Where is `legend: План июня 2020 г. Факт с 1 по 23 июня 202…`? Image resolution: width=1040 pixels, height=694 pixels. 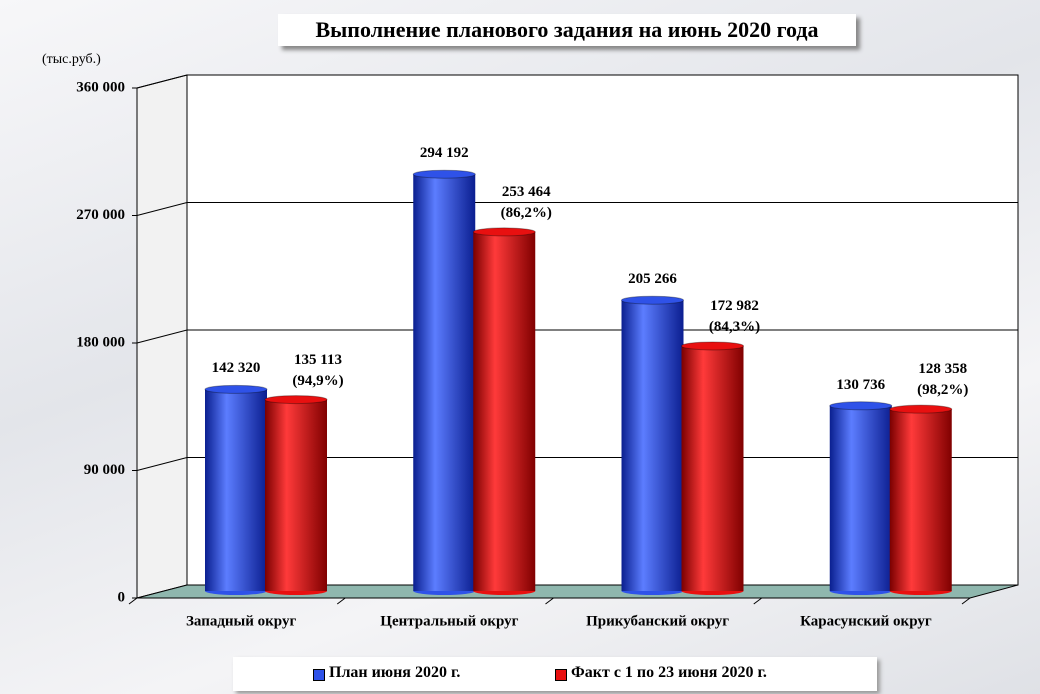 legend: План июня 2020 г. Факт с 1 по 23 июня 202… is located at coordinates (555, 674).